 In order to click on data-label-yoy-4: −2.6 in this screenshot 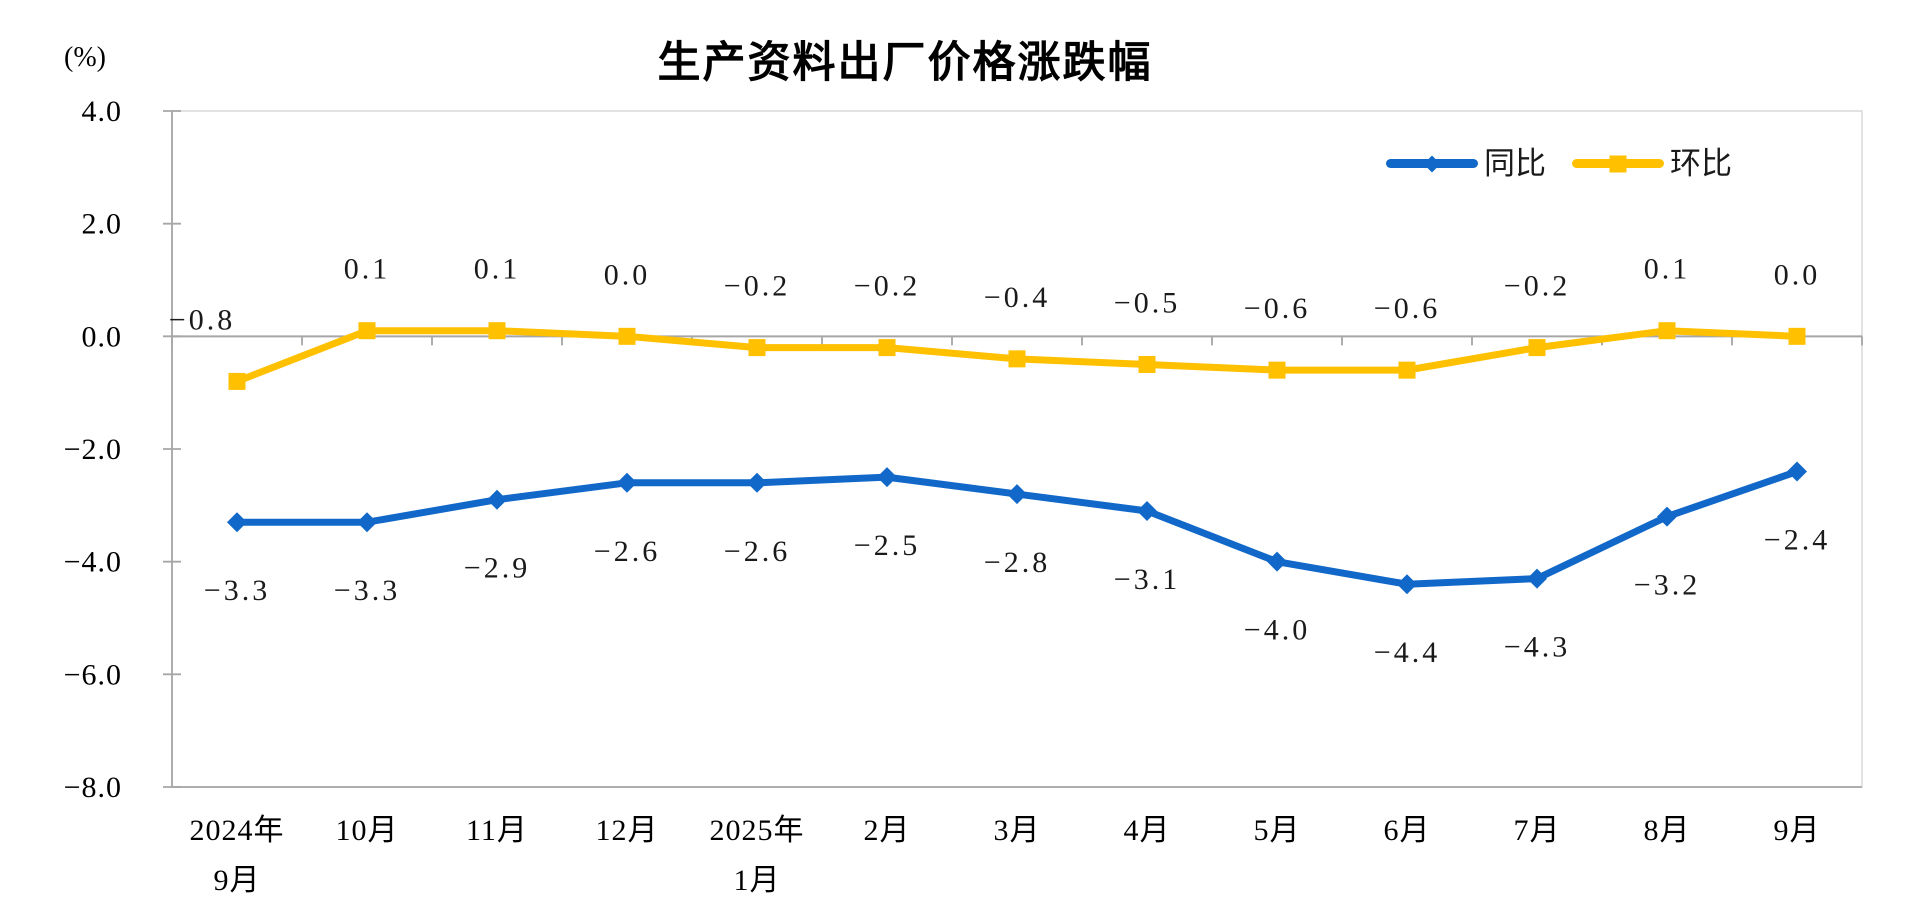, I will do `click(757, 551)`.